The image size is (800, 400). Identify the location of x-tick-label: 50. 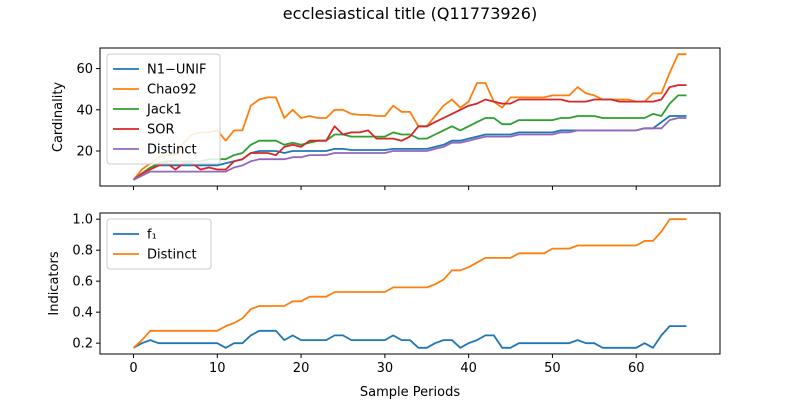
(552, 368).